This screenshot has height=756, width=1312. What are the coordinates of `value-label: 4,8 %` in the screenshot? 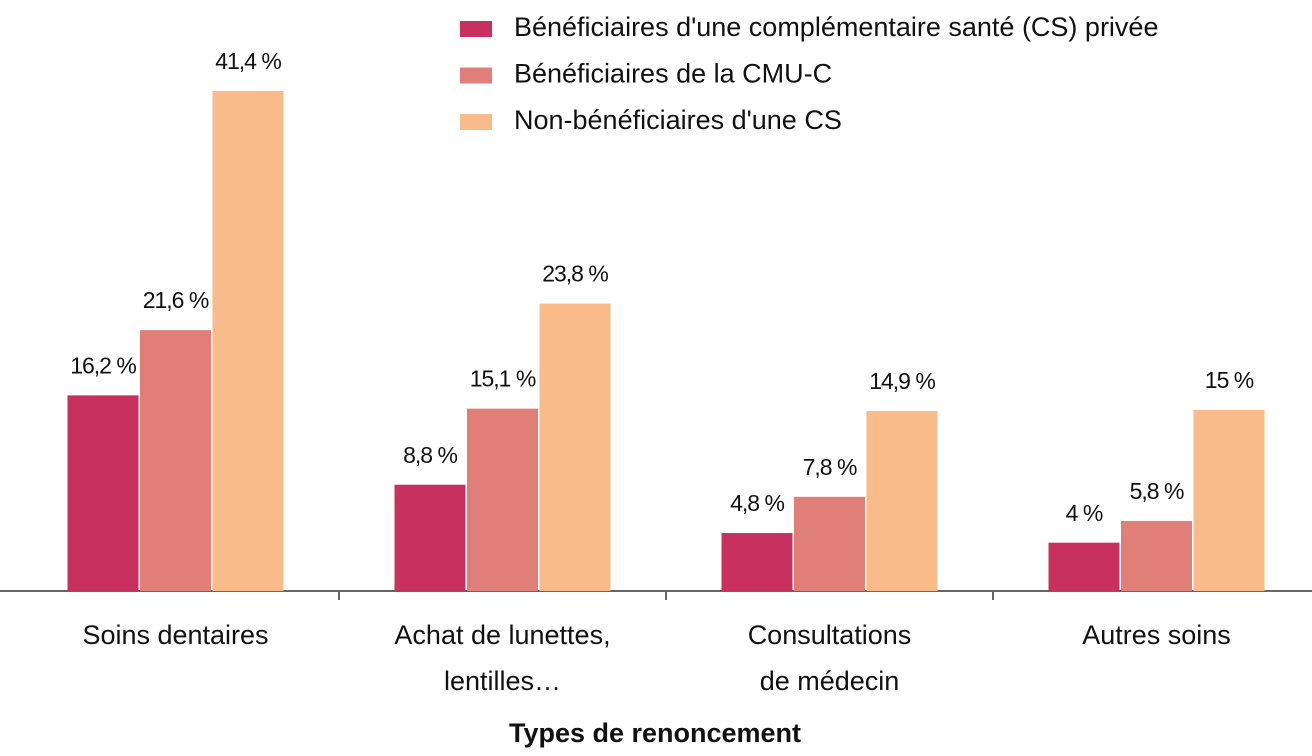 It's located at (757, 503).